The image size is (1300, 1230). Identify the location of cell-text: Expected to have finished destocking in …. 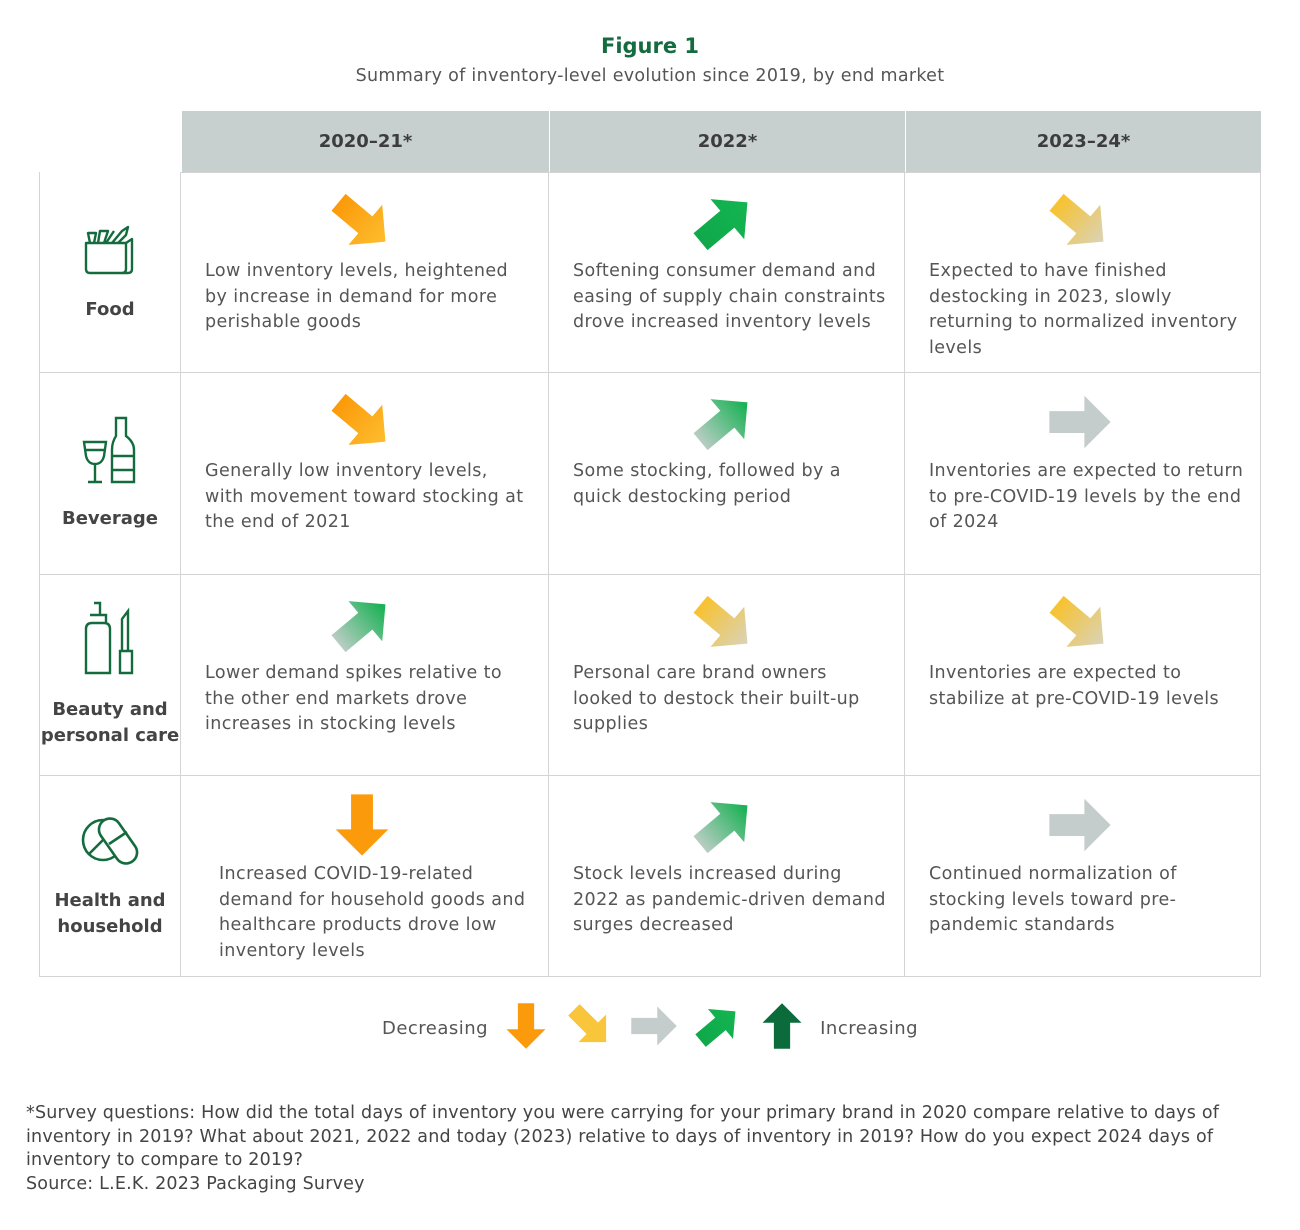
(1083, 310).